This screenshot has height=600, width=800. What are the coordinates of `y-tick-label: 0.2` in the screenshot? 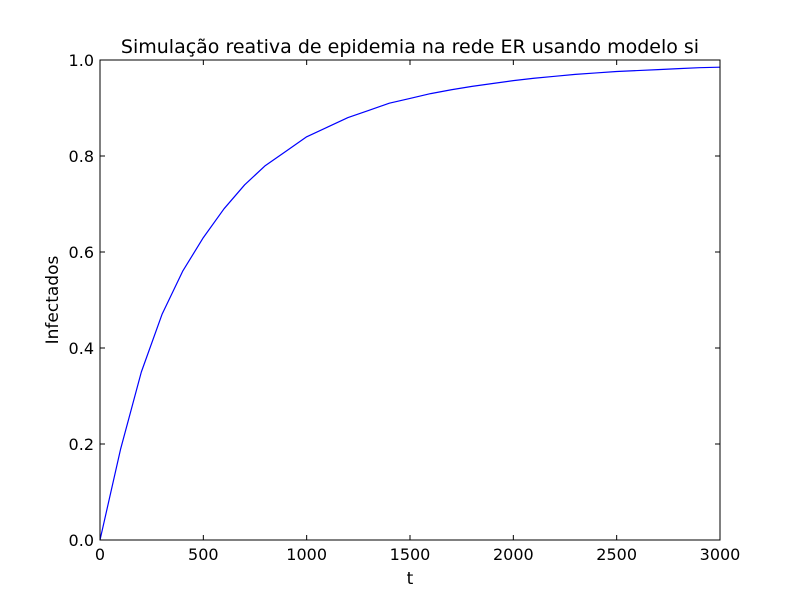 It's located at (81, 444).